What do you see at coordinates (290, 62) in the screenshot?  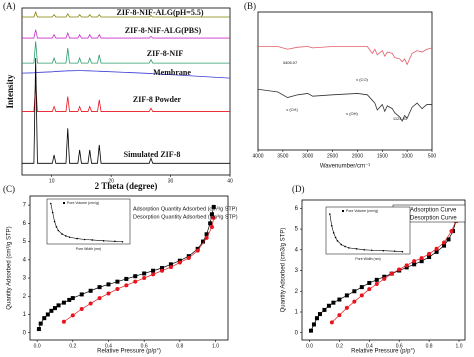 I see `annotation: 3406.07` at bounding box center [290, 62].